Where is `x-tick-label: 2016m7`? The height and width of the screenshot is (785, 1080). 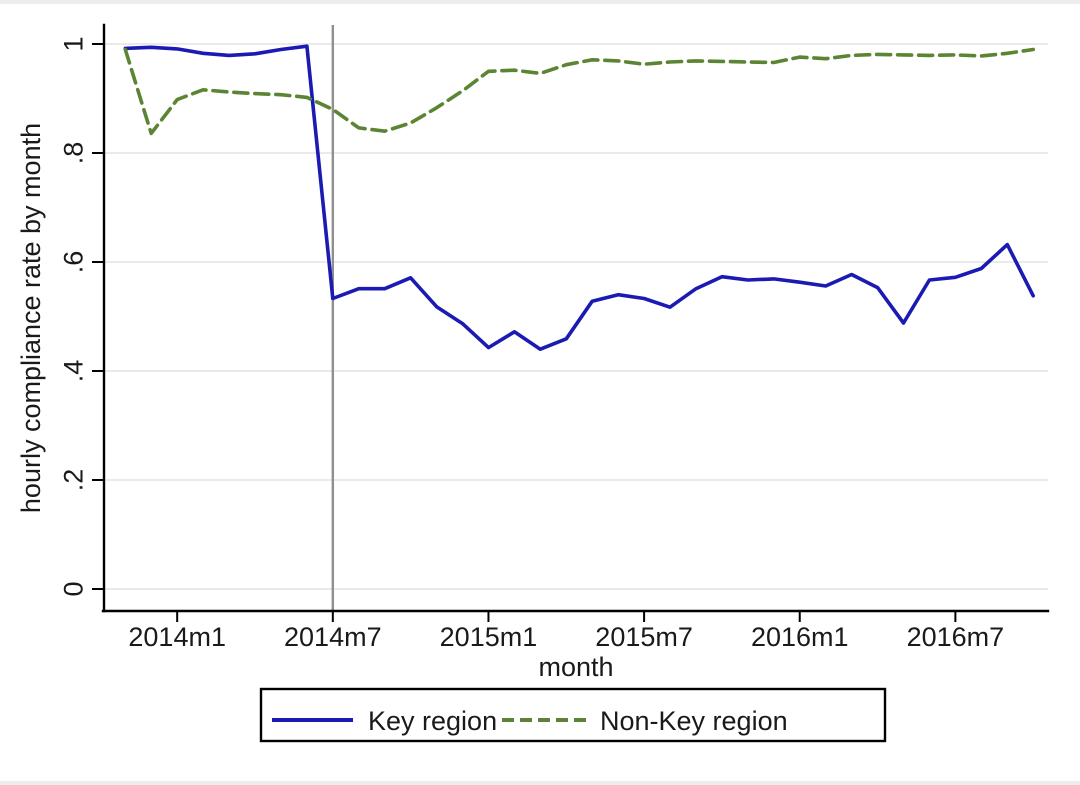
x-tick-label: 2016m7 is located at coordinates (956, 637).